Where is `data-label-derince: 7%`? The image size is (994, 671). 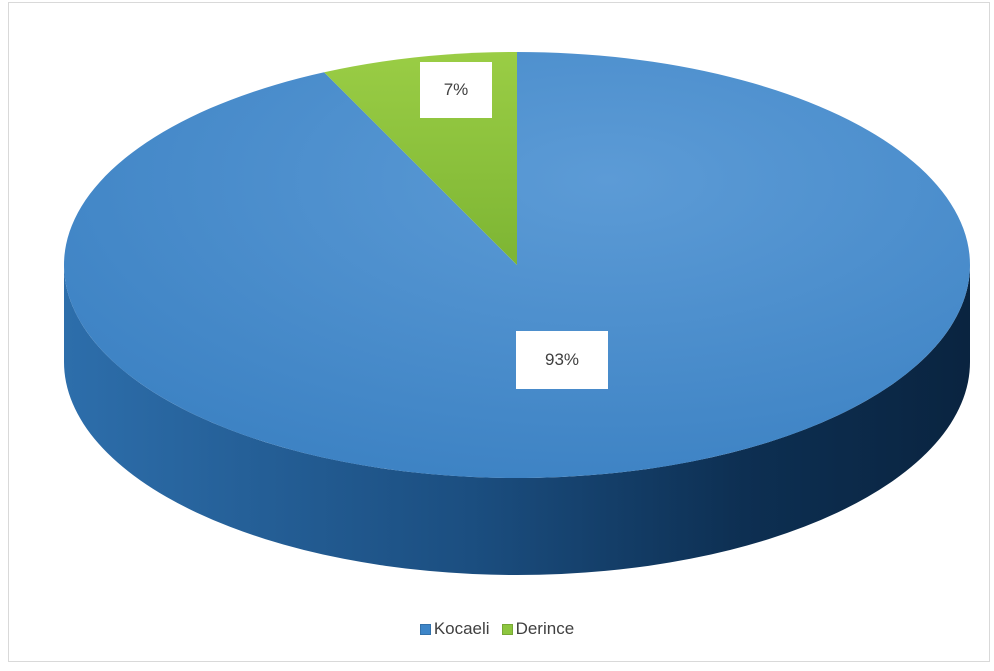
data-label-derince: 7% is located at coordinates (456, 90).